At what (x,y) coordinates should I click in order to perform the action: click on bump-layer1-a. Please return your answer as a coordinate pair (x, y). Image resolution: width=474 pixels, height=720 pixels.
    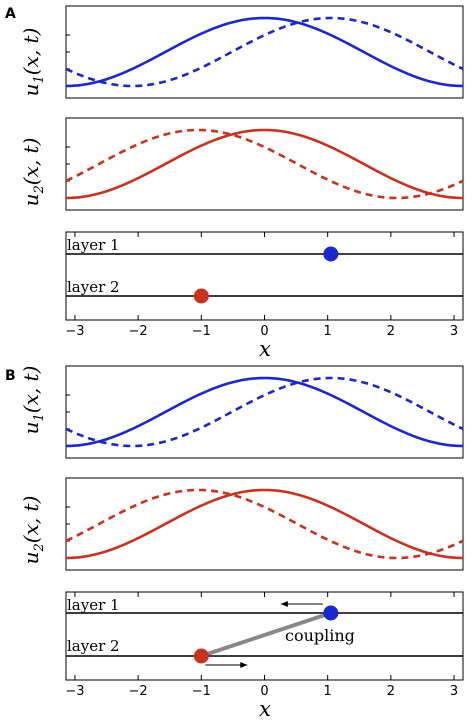
    Looking at the image, I should click on (331, 254).